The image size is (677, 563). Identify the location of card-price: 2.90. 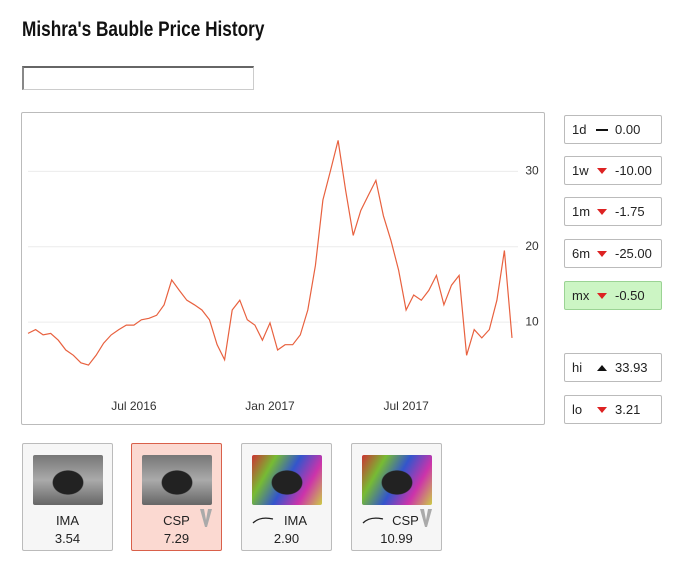
(286, 538).